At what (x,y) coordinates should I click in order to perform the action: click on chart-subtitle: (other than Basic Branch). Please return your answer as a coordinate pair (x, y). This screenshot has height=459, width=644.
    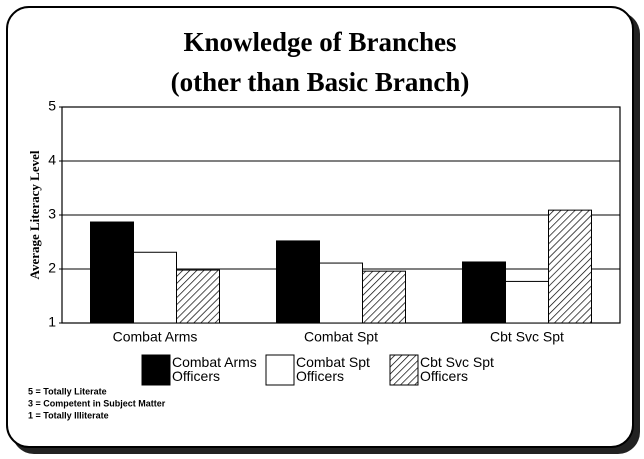
    Looking at the image, I should click on (320, 82).